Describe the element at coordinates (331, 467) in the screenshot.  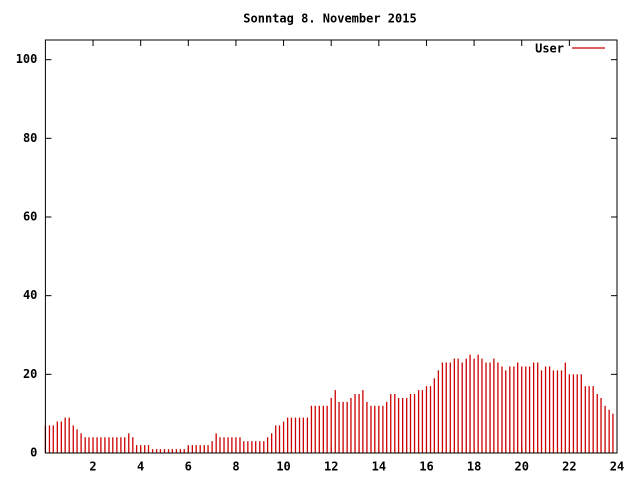
I see `x-tick-label: 12` at that location.